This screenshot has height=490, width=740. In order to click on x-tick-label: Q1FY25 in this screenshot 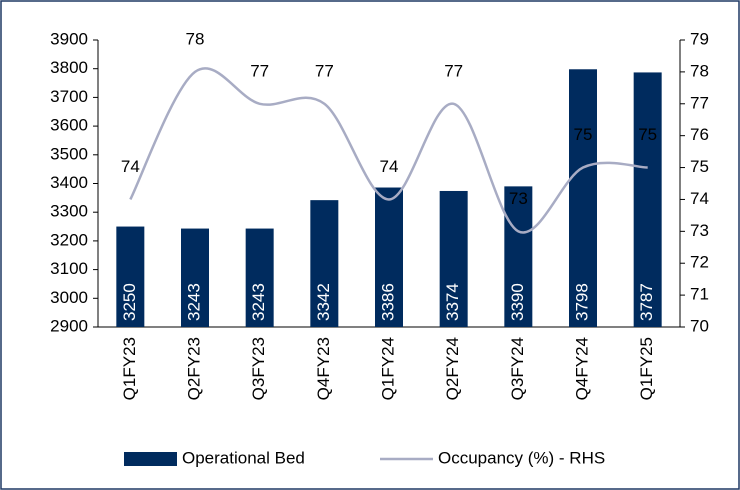, I will do `click(646, 368)`.